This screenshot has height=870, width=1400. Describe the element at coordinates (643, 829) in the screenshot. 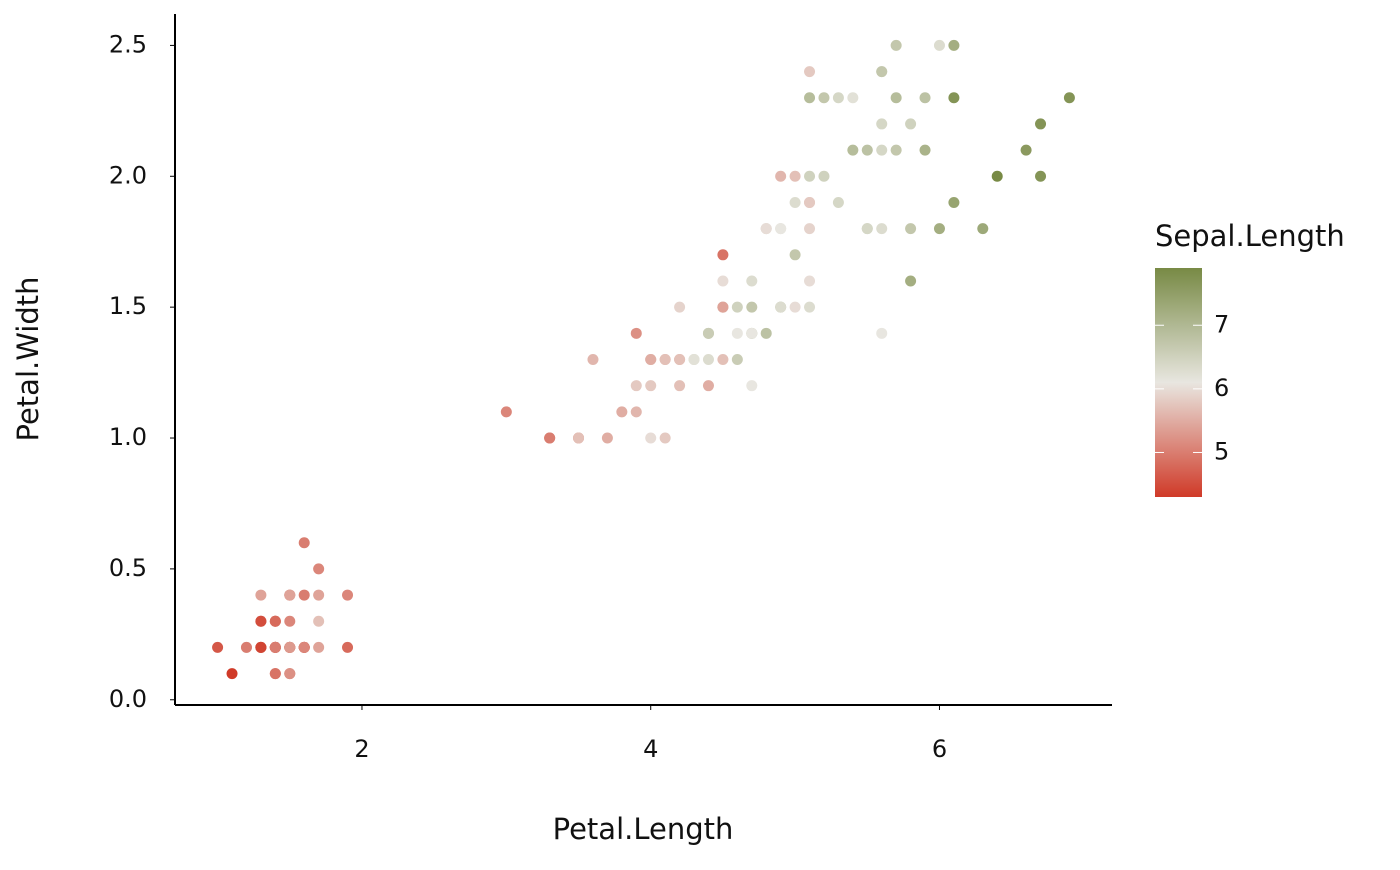

I see `x-axis-title: Petal.Length` at that location.